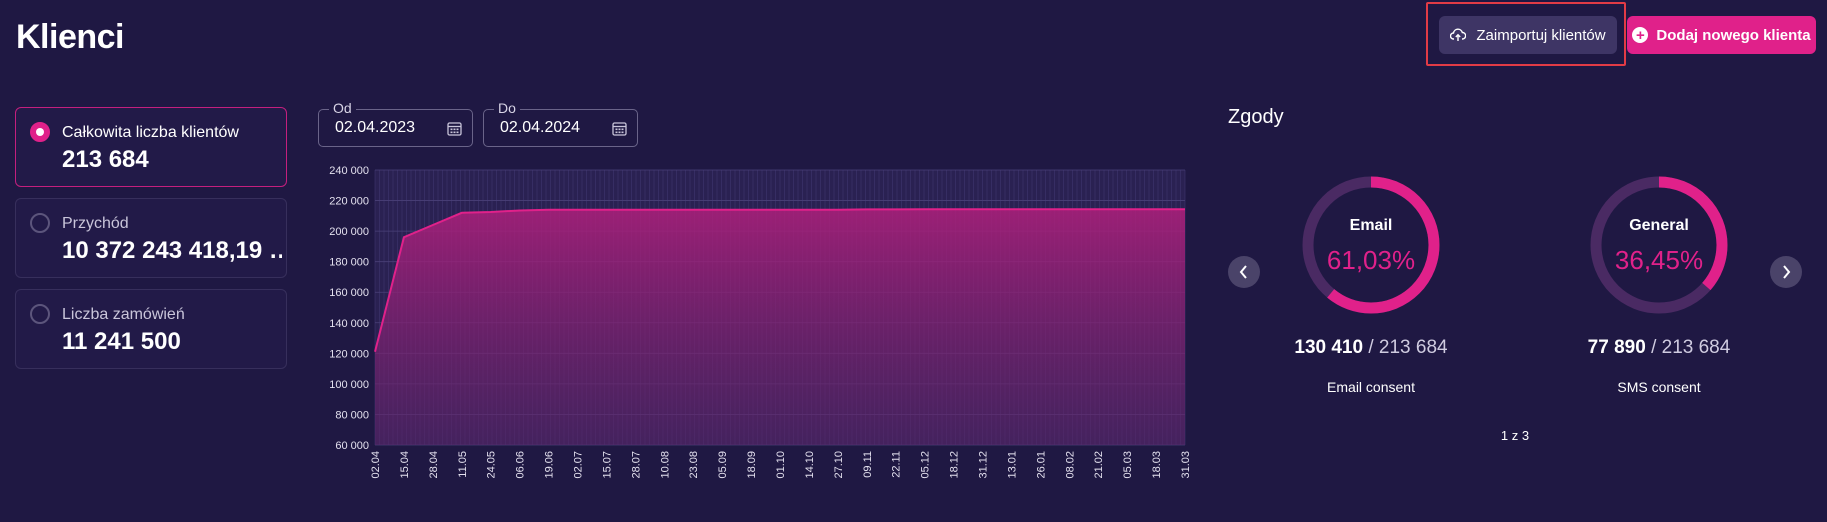  Describe the element at coordinates (607, 465) in the screenshot. I see `x-tick-label: 15.07` at that location.